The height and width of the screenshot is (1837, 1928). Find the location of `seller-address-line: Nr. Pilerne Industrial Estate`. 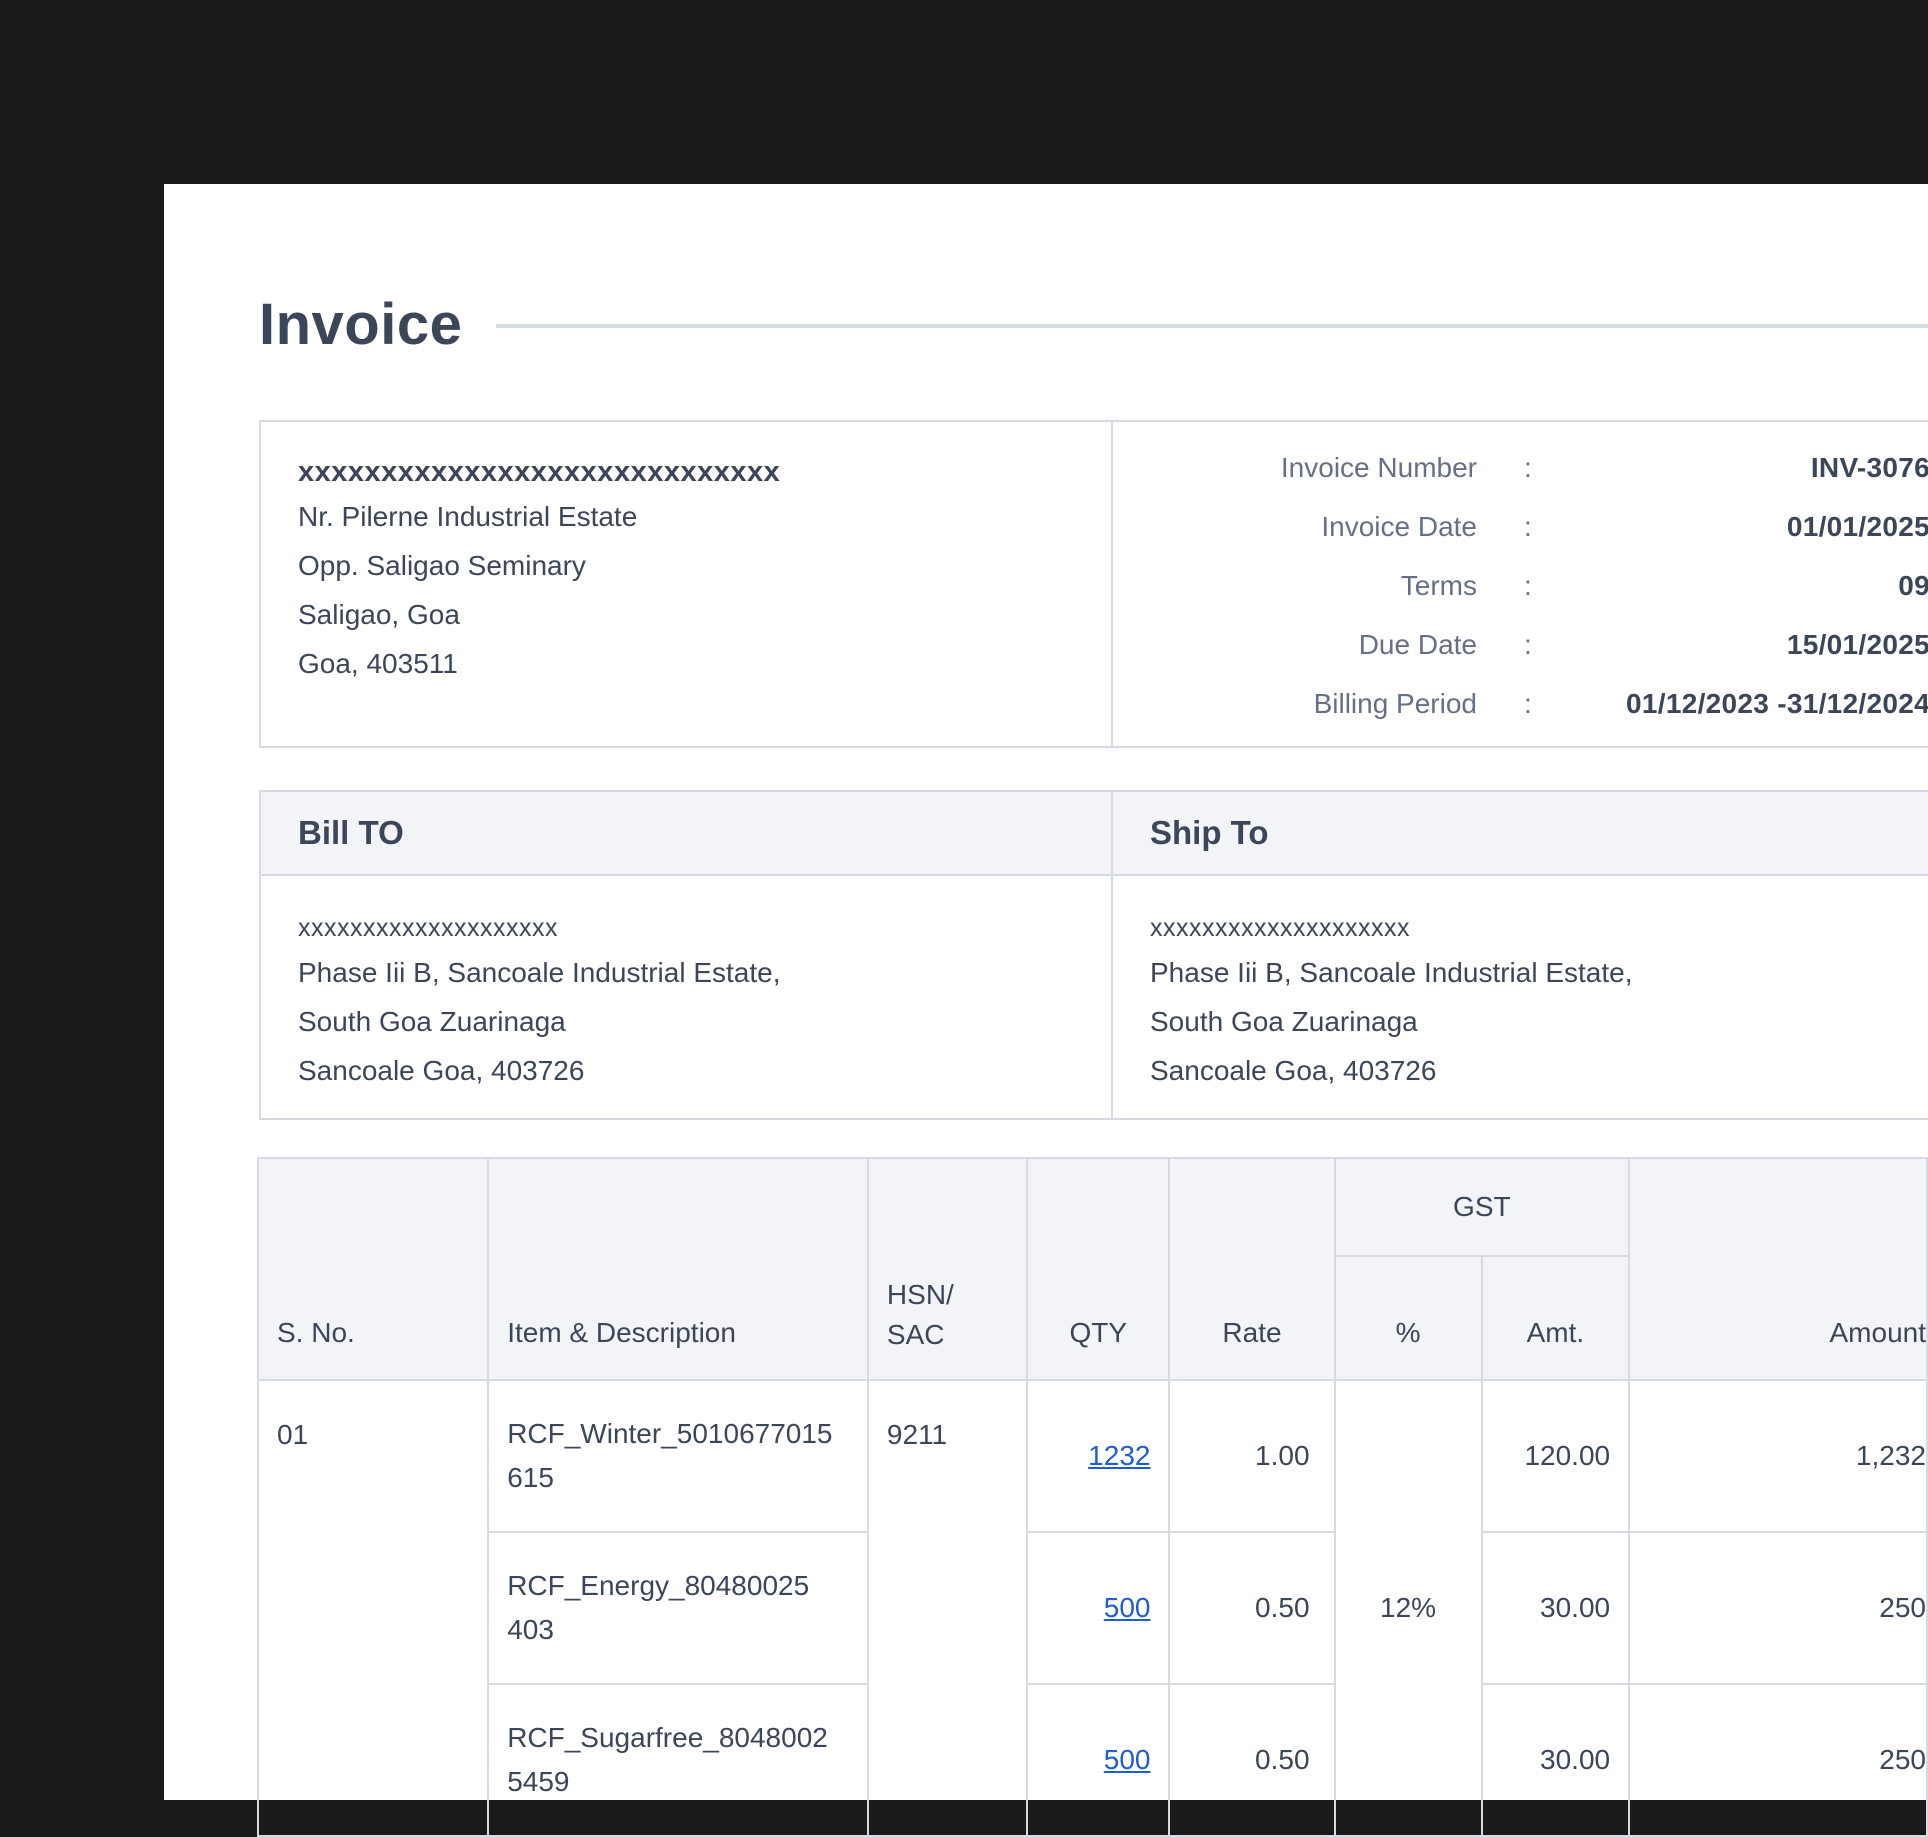

seller-address-line: Nr. Pilerne Industrial Estate is located at coordinates (468, 516).